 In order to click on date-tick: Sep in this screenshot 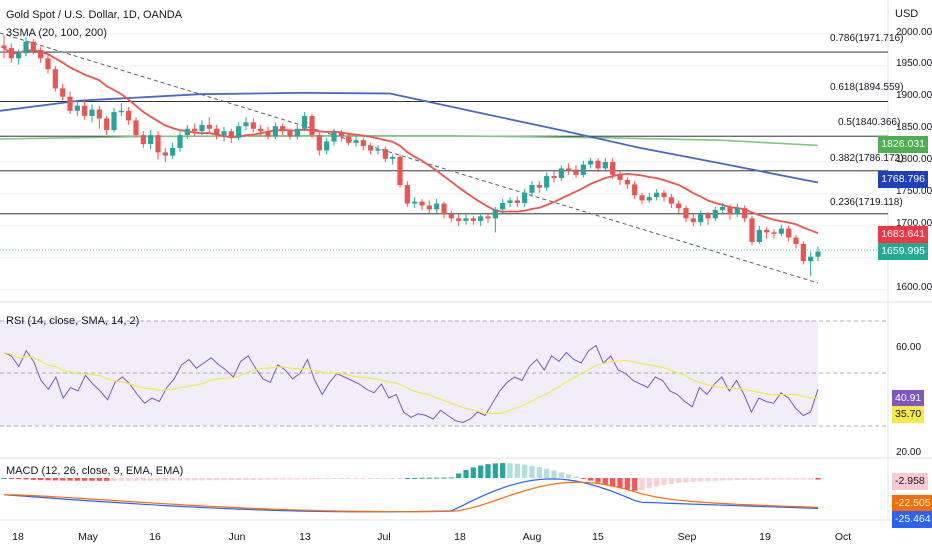, I will do `click(687, 537)`.